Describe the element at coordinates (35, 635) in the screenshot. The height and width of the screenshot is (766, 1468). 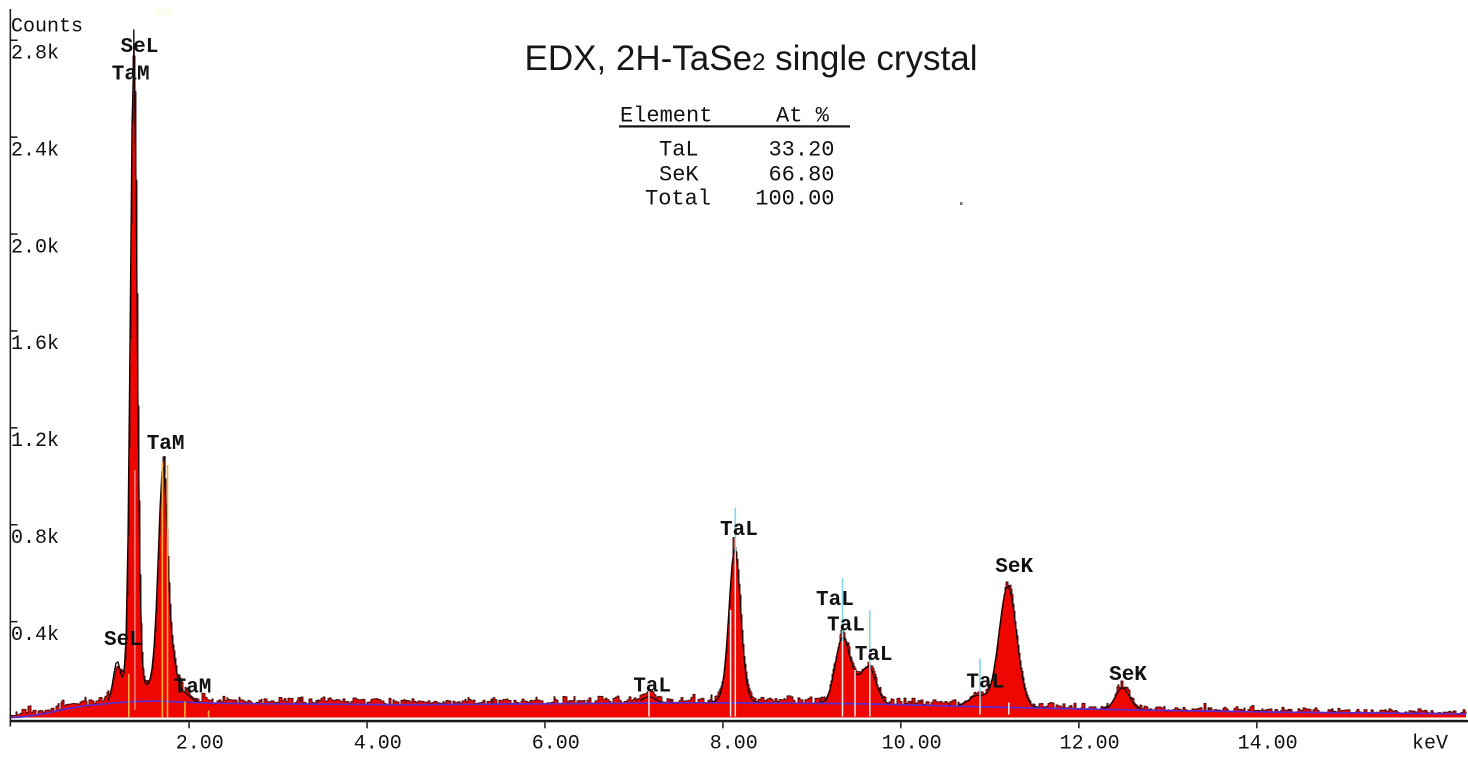
I see `svg-text: 0.4k` at that location.